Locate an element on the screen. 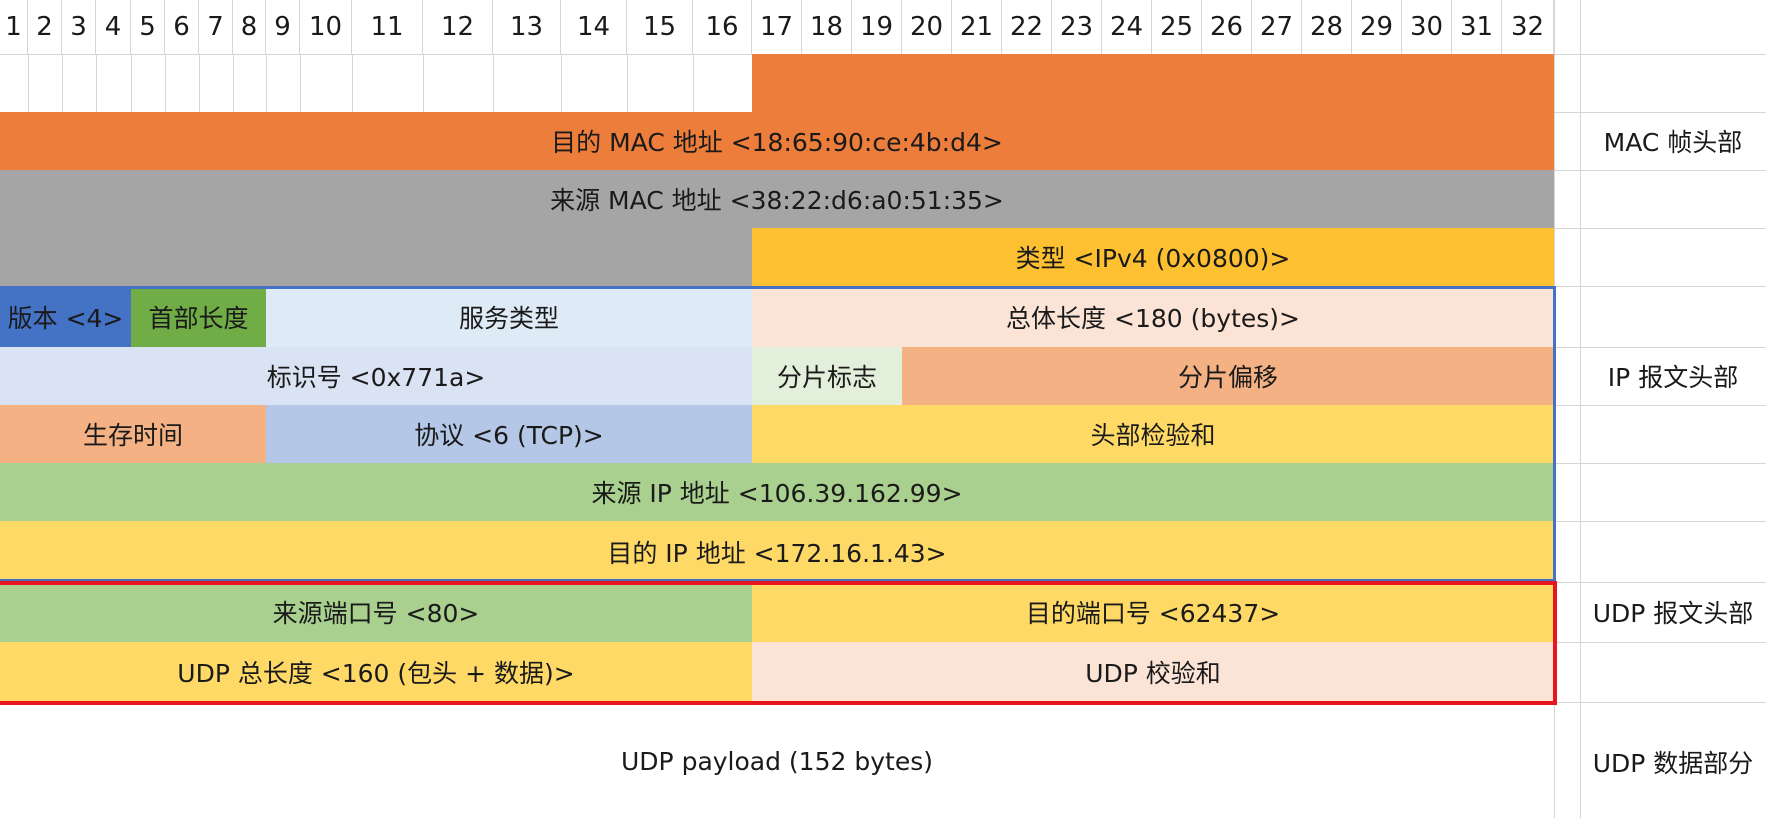 The height and width of the screenshot is (818, 1766). bit-number-11: 11 is located at coordinates (387, 27).